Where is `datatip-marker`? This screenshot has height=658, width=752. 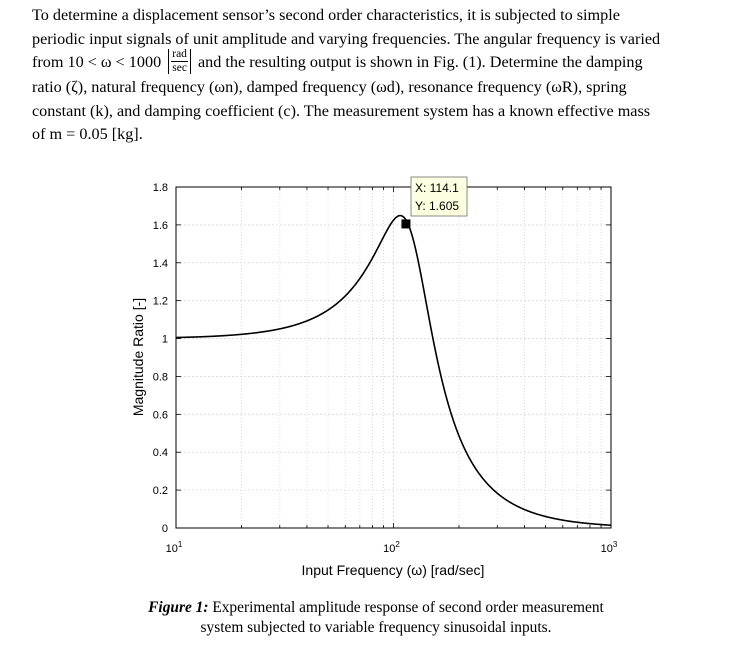
datatip-marker is located at coordinates (406, 224).